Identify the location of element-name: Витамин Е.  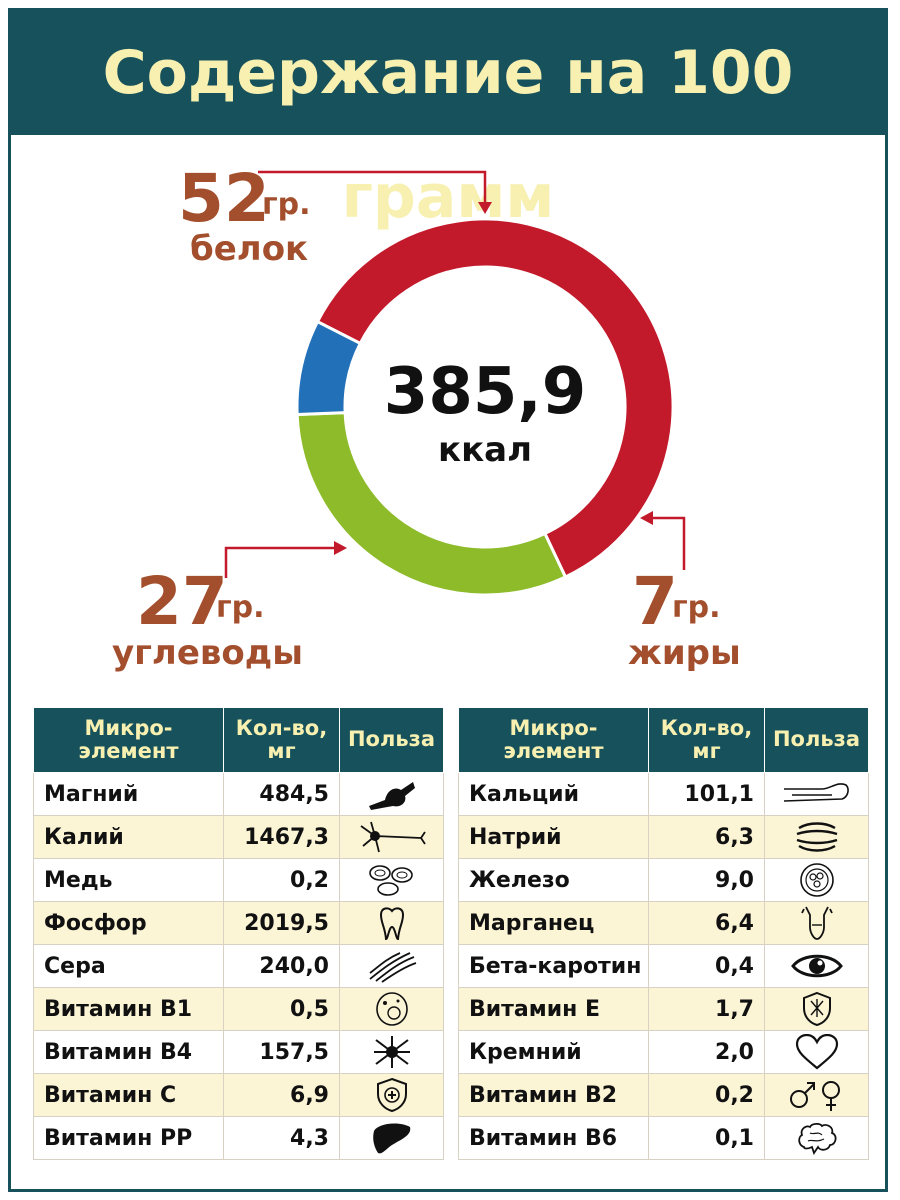
(553, 1009).